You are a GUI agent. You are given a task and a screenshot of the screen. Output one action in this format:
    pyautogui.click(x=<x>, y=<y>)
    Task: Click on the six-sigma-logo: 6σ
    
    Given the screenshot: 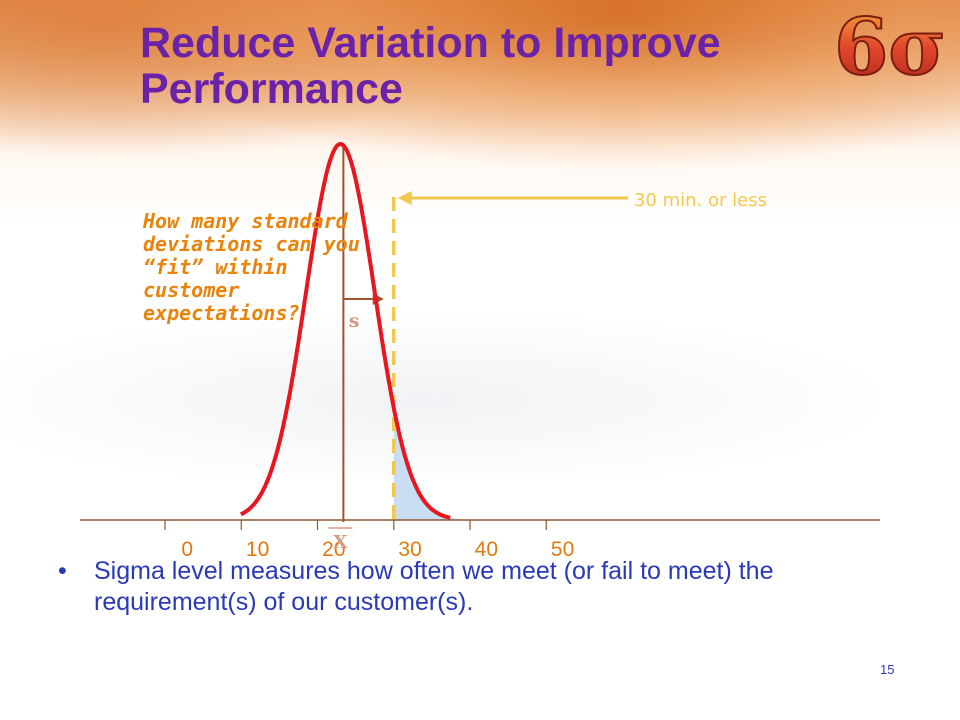 What is the action you would take?
    pyautogui.click(x=890, y=47)
    